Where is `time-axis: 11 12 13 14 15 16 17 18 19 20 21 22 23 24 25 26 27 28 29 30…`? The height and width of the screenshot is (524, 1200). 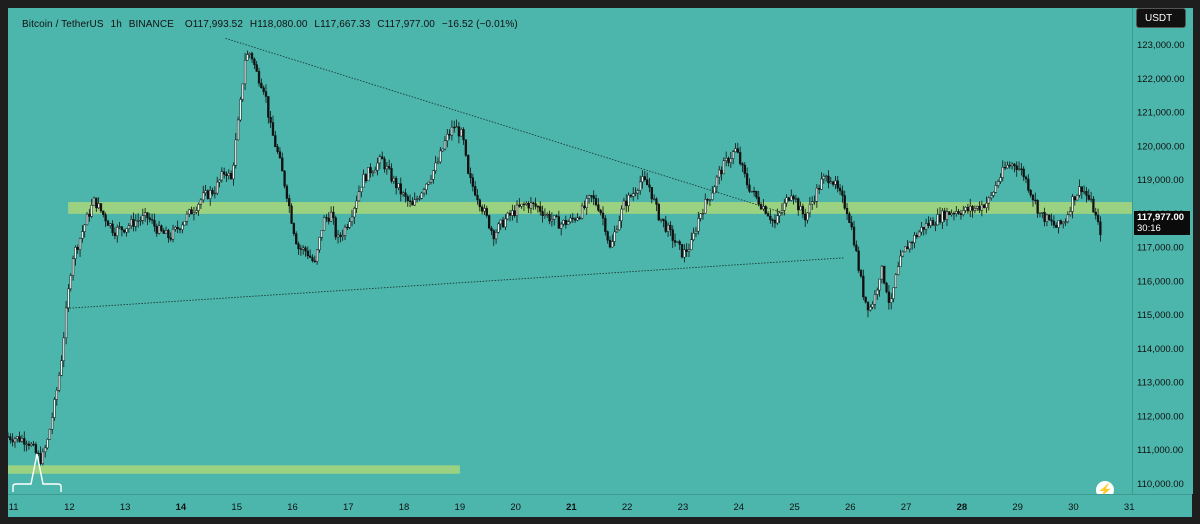
time-axis: 11 12 13 14 15 16 17 18 19 20 21 22 23 24 25 26 27 28 29 30… is located at coordinates (600, 505).